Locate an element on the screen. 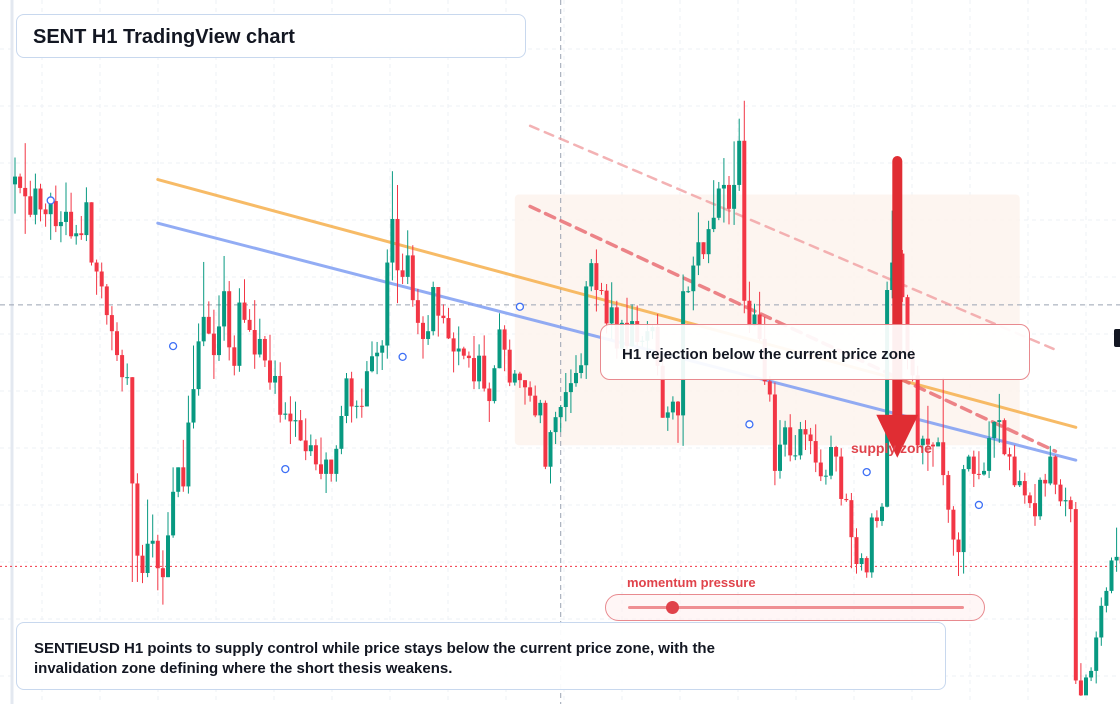 The width and height of the screenshot is (1120, 709). signal-marker is located at coordinates (866, 472).